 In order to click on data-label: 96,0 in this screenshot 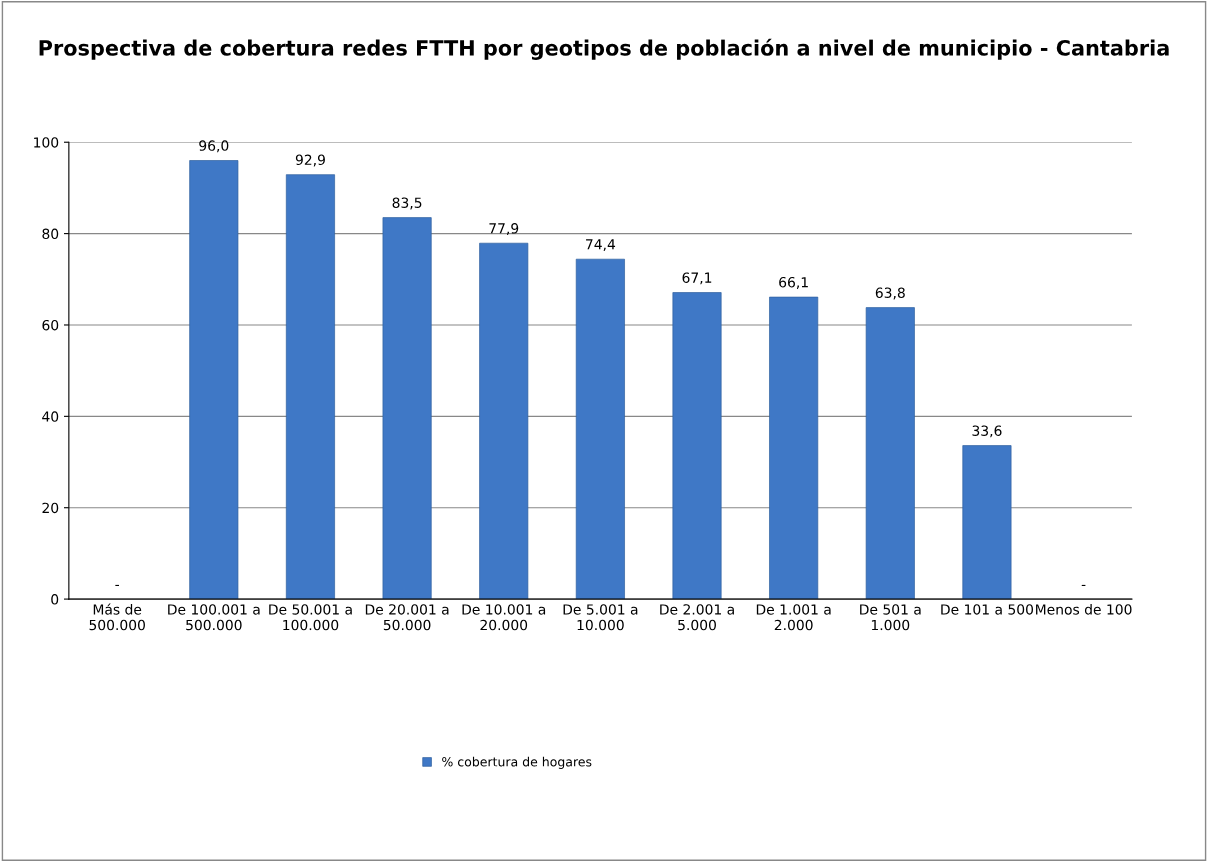, I will do `click(214, 146)`.